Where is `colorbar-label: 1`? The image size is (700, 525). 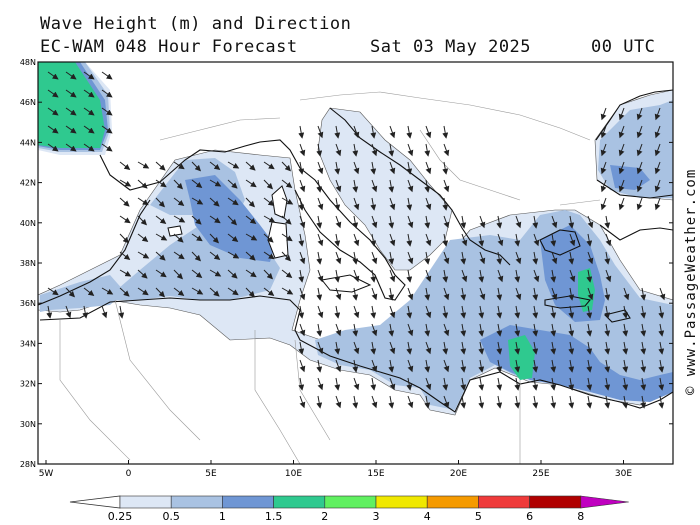
colorbar-label: 1 is located at coordinates (222, 516).